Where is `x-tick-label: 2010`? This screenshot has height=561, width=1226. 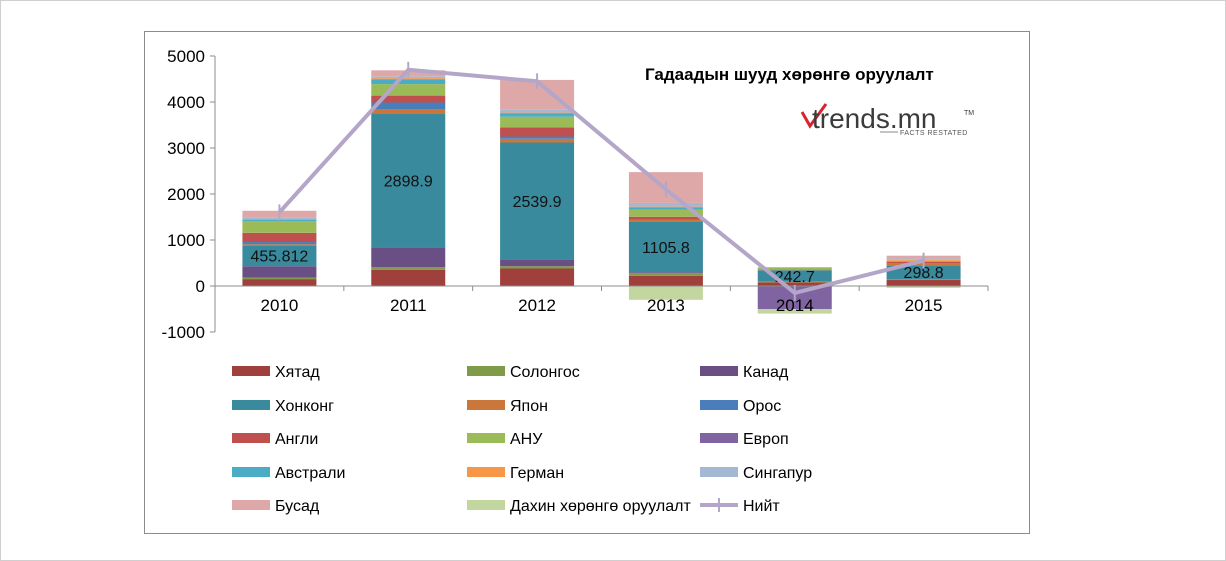
x-tick-label: 2010 is located at coordinates (280, 305).